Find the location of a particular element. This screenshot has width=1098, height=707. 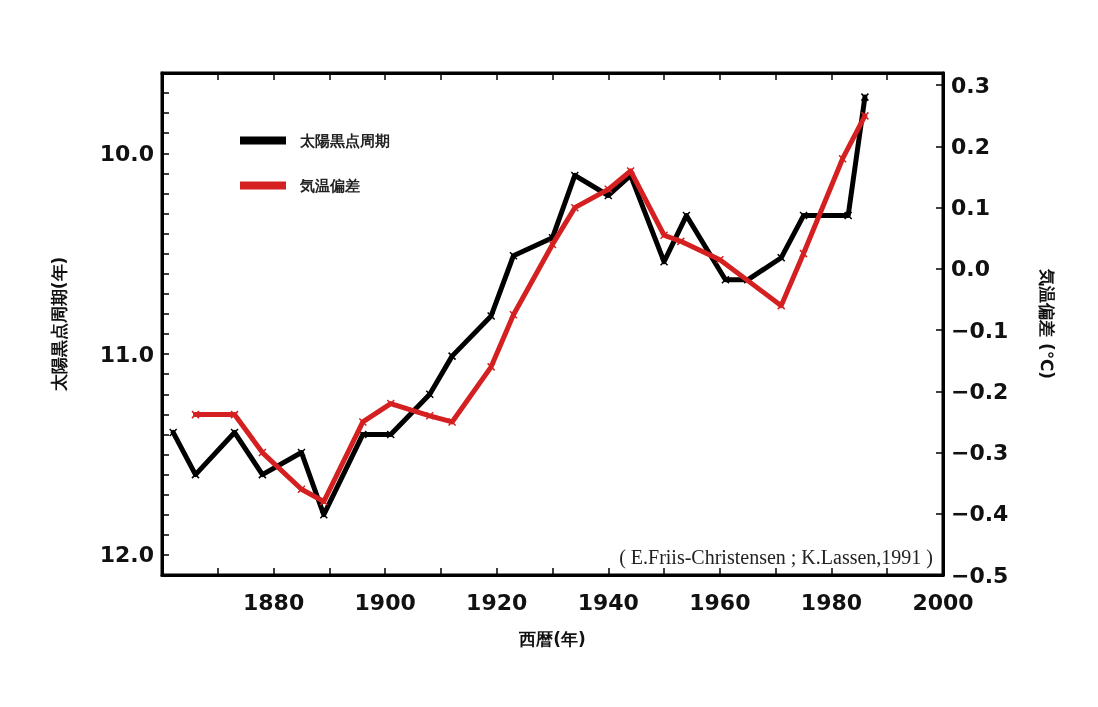

x-tick-label: 1960 is located at coordinates (720, 602).